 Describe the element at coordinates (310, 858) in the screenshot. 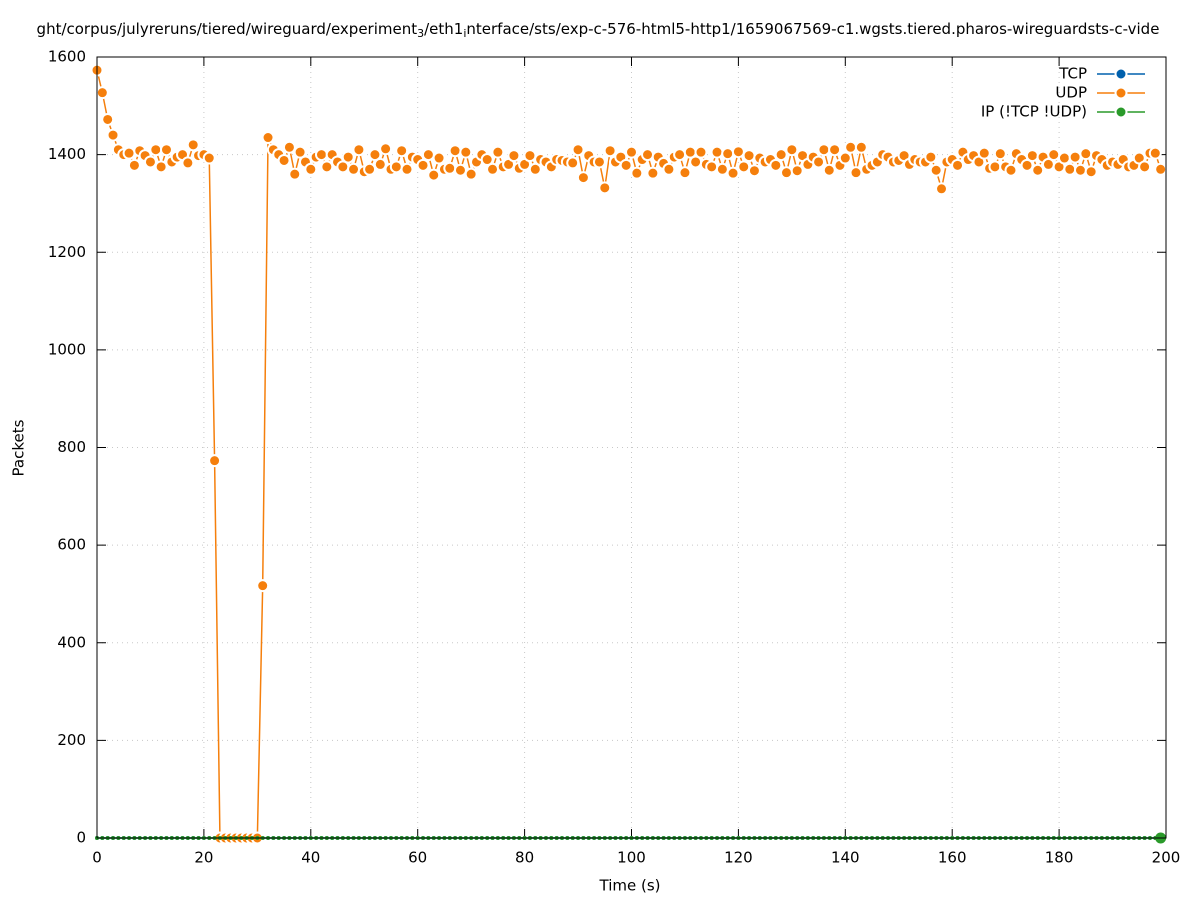

I see `x-tick-label: 40` at that location.